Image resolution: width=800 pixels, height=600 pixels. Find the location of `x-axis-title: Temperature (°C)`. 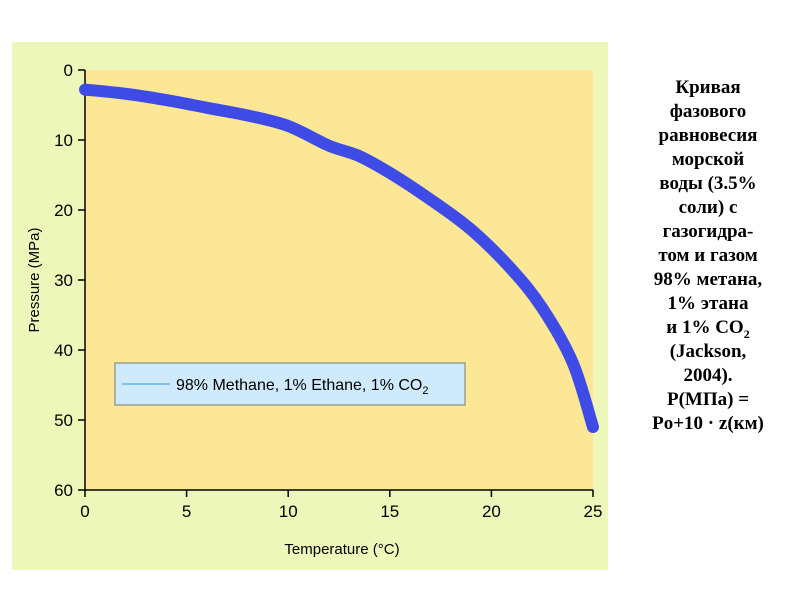

x-axis-title: Temperature (°C) is located at coordinates (341, 549).